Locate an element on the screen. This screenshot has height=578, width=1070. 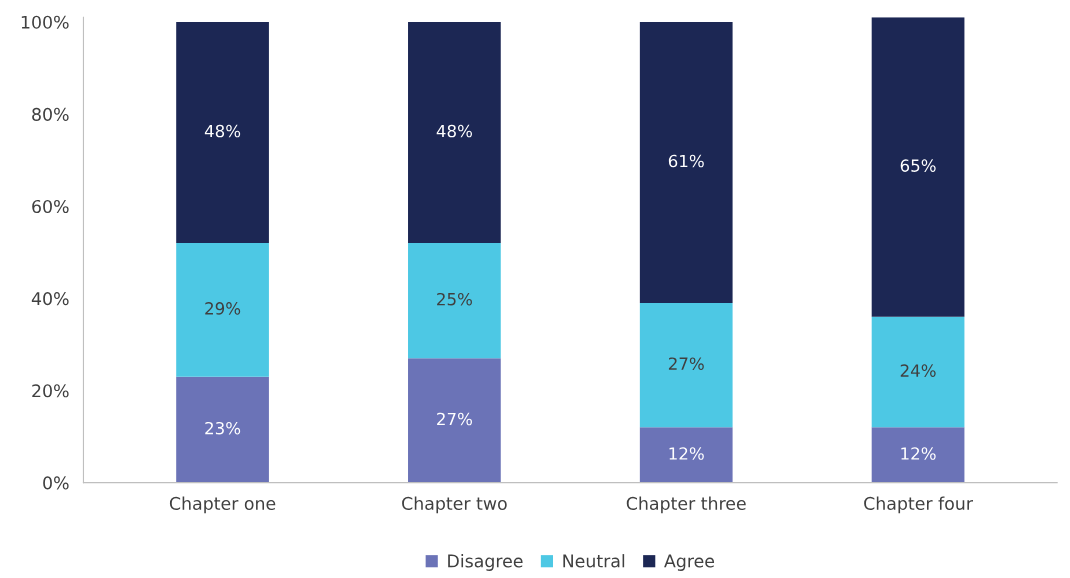
x-tick-label: Chapter one is located at coordinates (222, 505).